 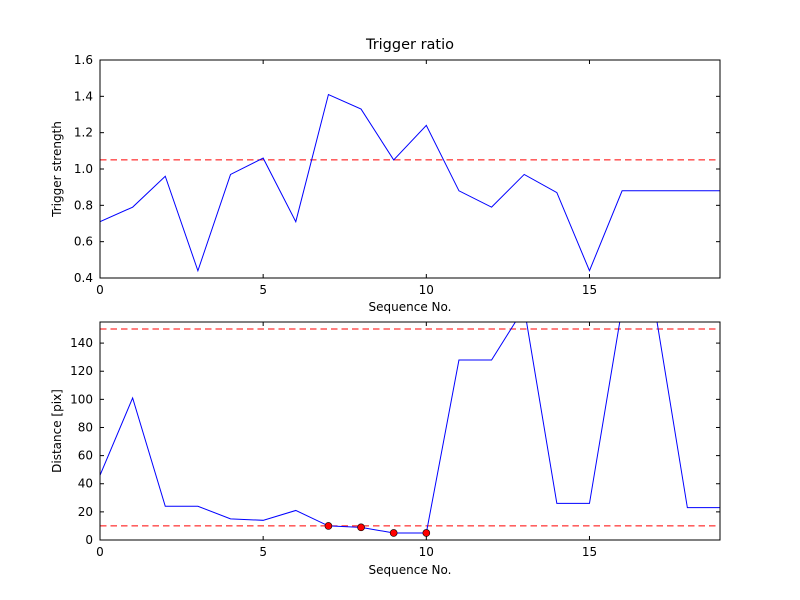 What do you see at coordinates (81, 343) in the screenshot?
I see `svg-text: 140` at bounding box center [81, 343].